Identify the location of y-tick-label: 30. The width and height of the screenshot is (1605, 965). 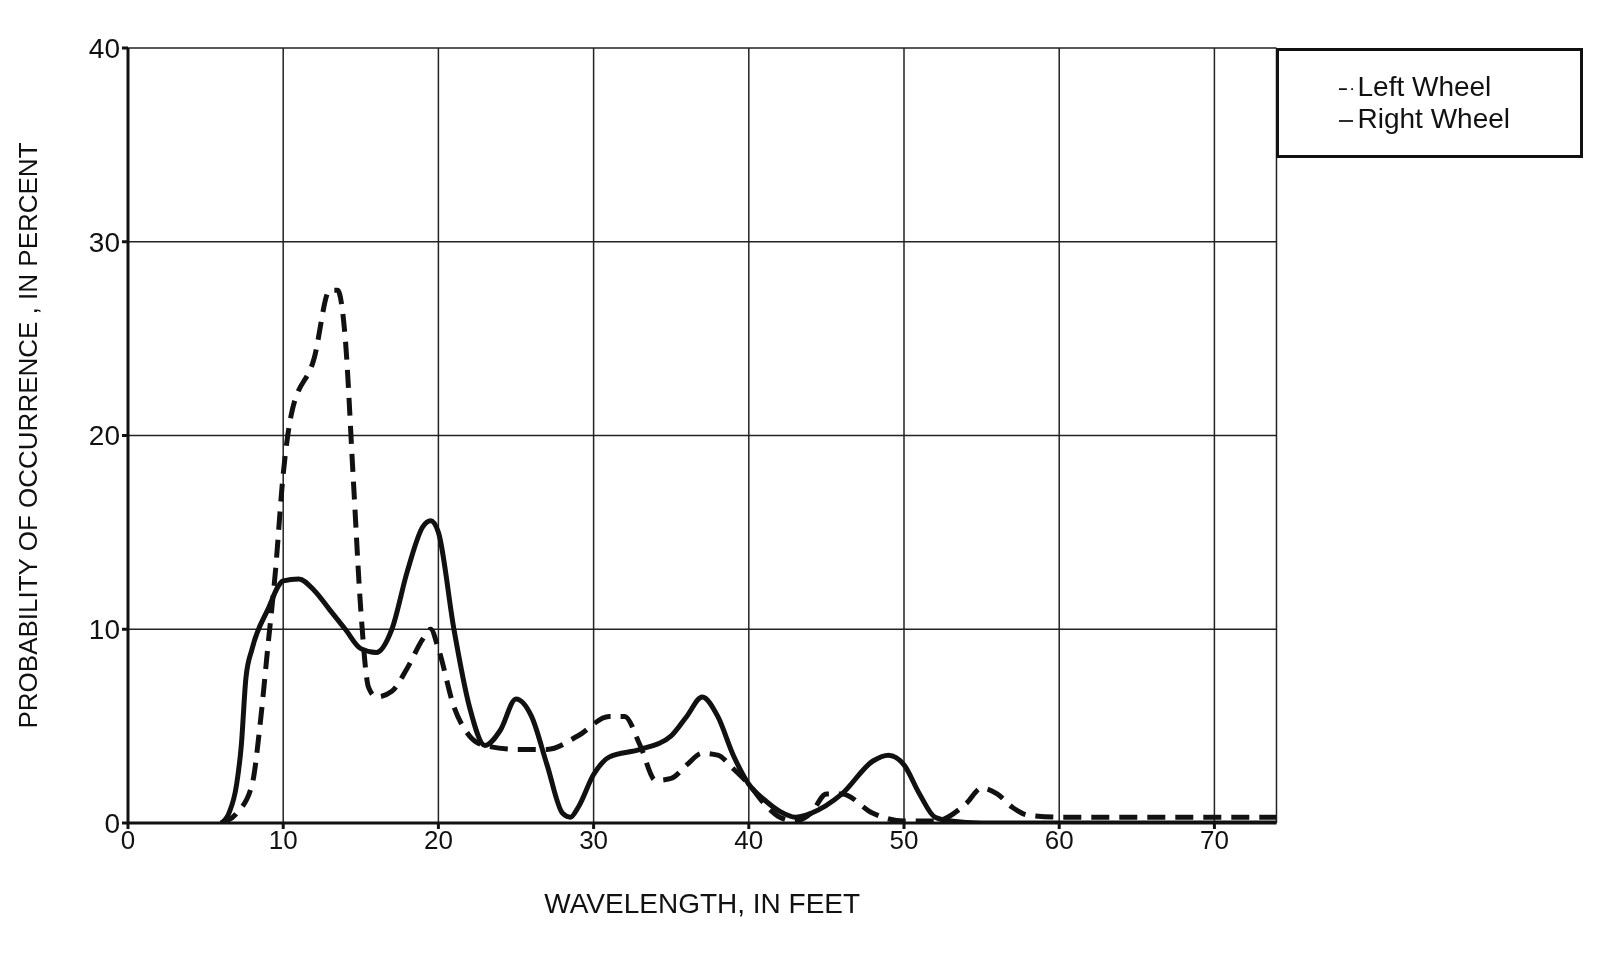
(104, 242).